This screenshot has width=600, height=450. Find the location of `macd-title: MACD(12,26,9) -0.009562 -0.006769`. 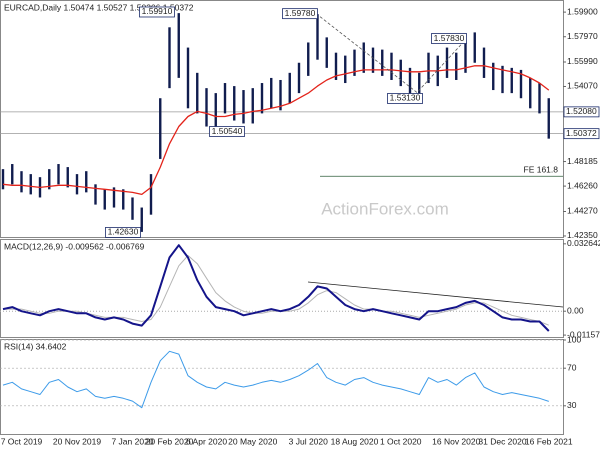

macd-title: MACD(12,26,9) -0.009562 -0.006769 is located at coordinates (74, 246).